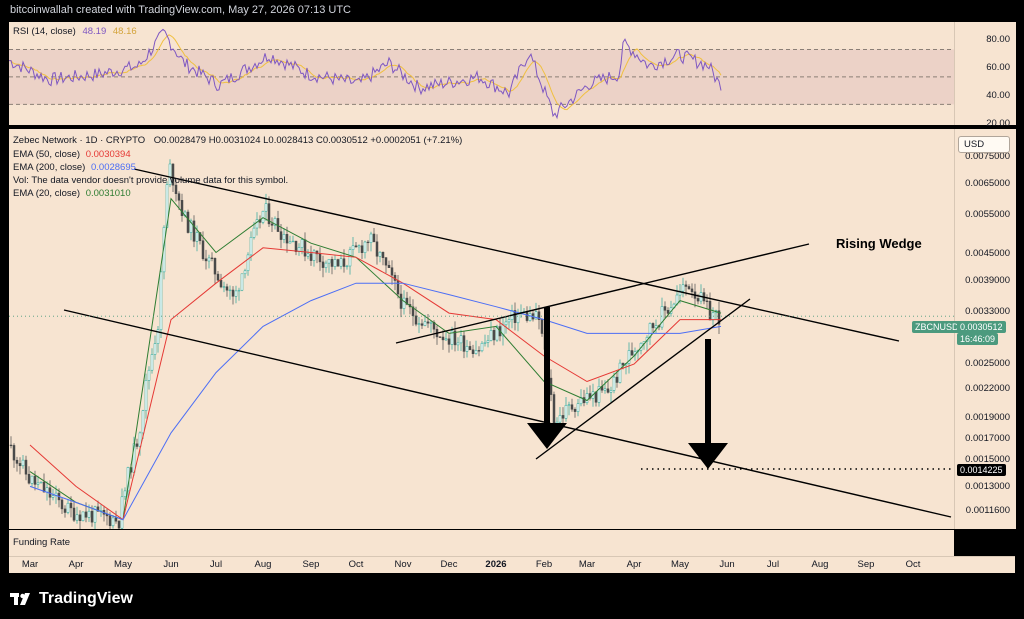 Image resolution: width=1024 pixels, height=619 pixels. Describe the element at coordinates (987, 417) in the screenshot. I see `price-tick: 0.0019000` at that location.